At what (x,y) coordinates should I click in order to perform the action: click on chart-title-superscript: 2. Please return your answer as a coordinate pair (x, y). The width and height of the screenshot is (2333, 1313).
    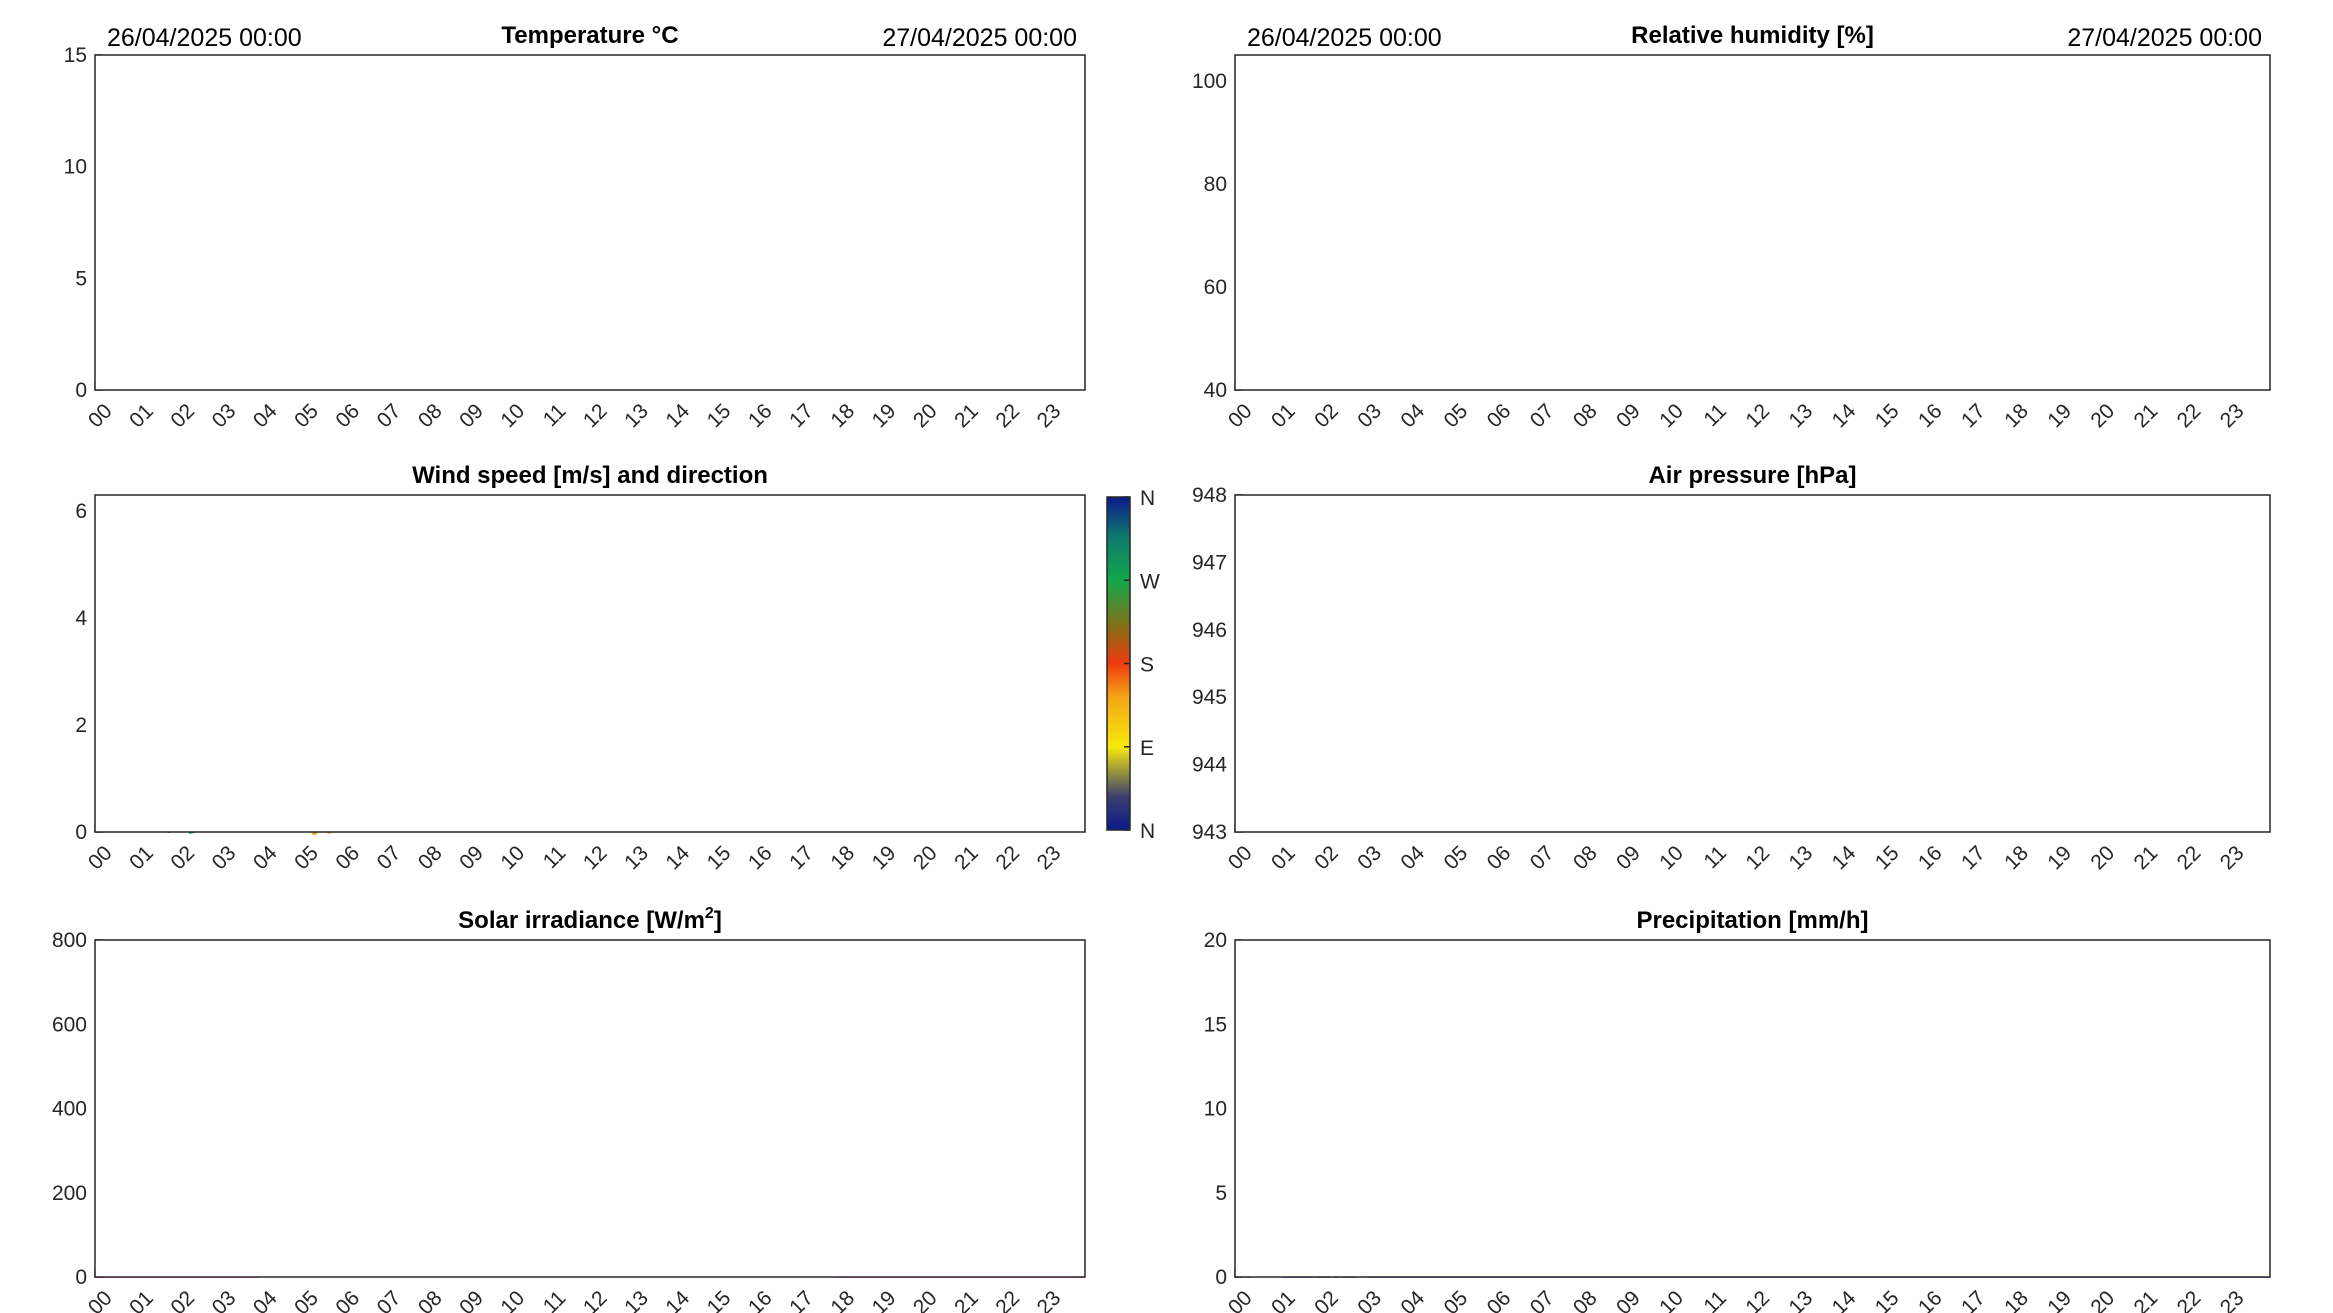
    Looking at the image, I should click on (709, 913).